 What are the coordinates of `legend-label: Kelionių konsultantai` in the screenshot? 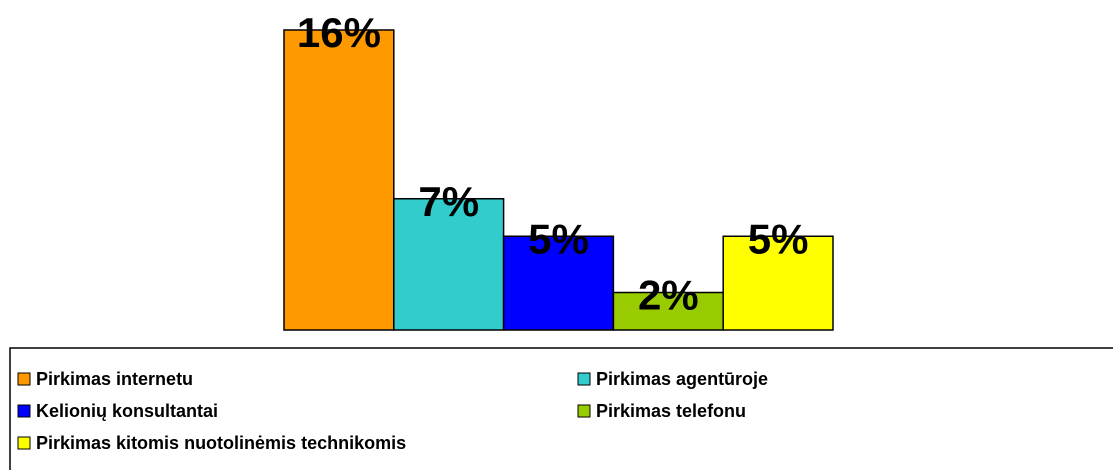 It's located at (127, 411).